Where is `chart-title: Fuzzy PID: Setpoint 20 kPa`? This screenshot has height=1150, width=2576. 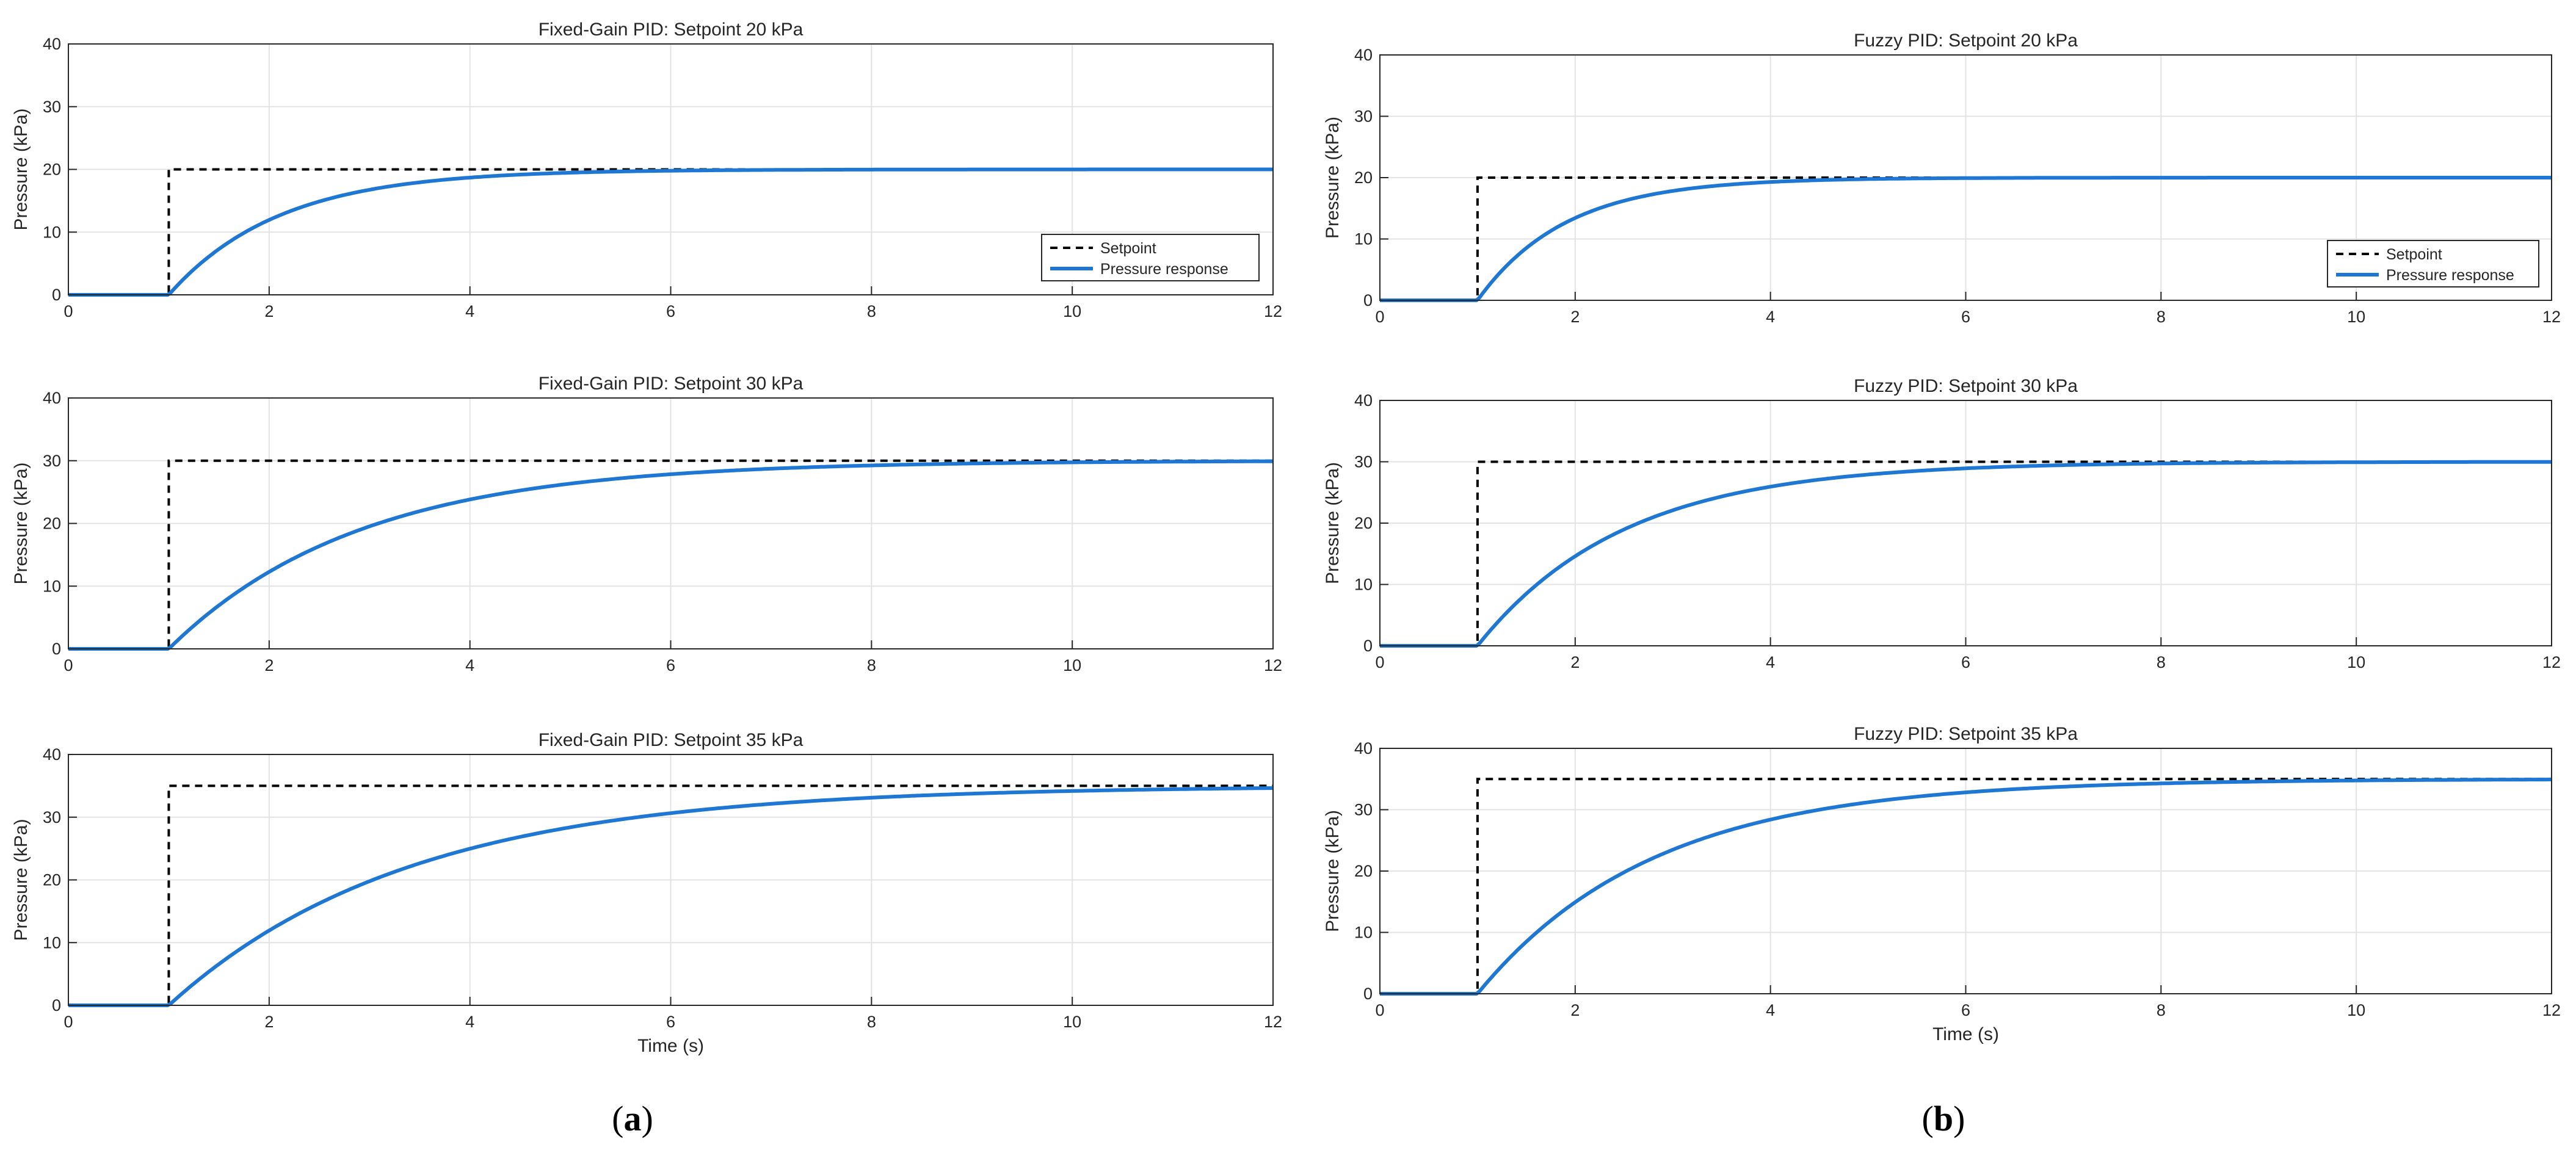
chart-title: Fuzzy PID: Setpoint 20 kPa is located at coordinates (1966, 41).